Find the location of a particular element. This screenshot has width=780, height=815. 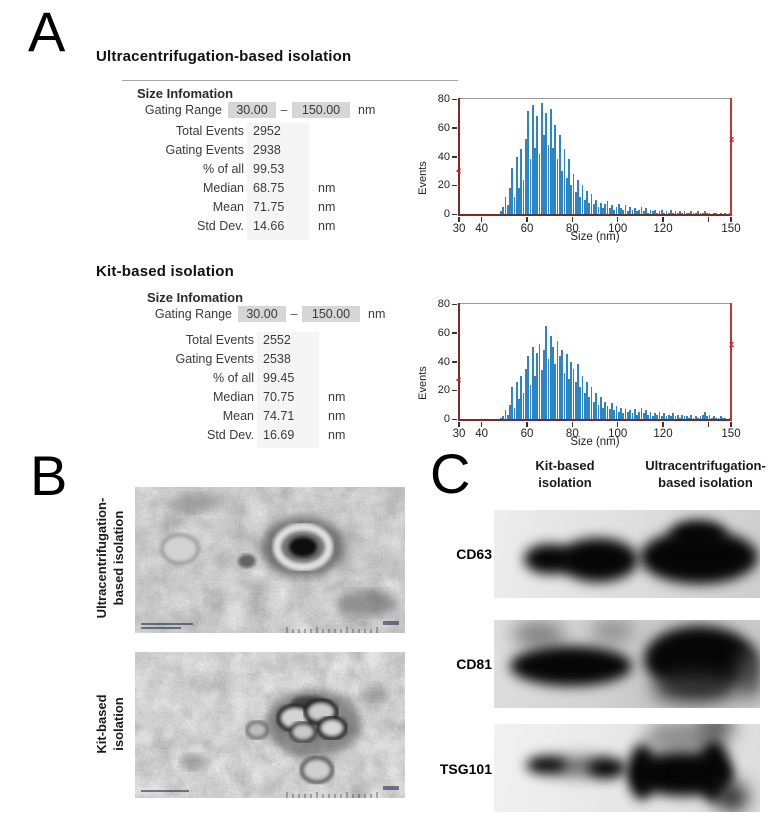

tem-metadata-text-mark is located at coordinates (161, 628).